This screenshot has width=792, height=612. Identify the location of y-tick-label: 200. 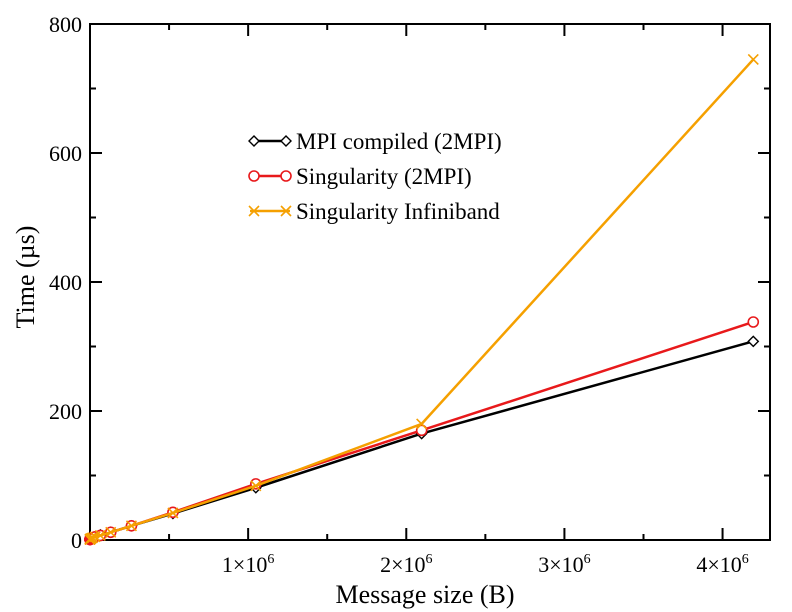
(65, 411).